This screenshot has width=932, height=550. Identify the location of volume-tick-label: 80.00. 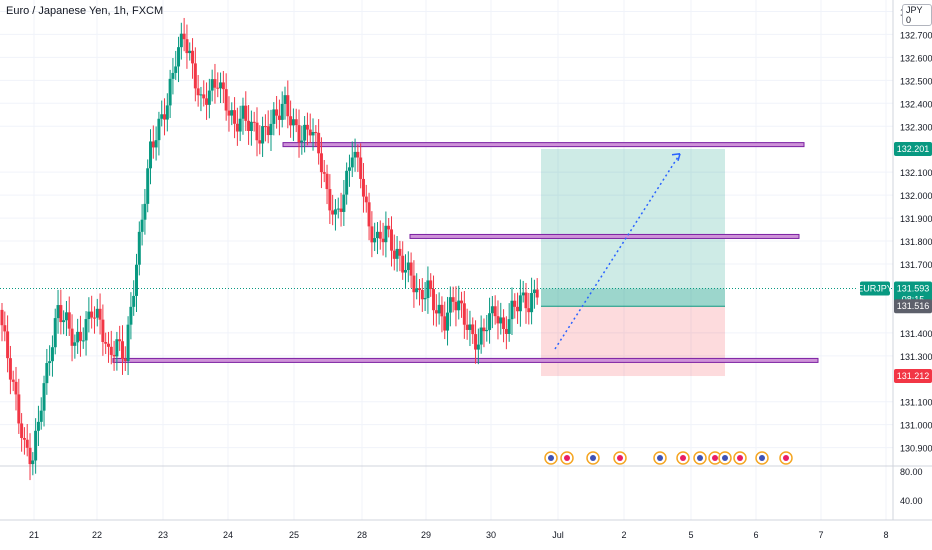
(911, 472).